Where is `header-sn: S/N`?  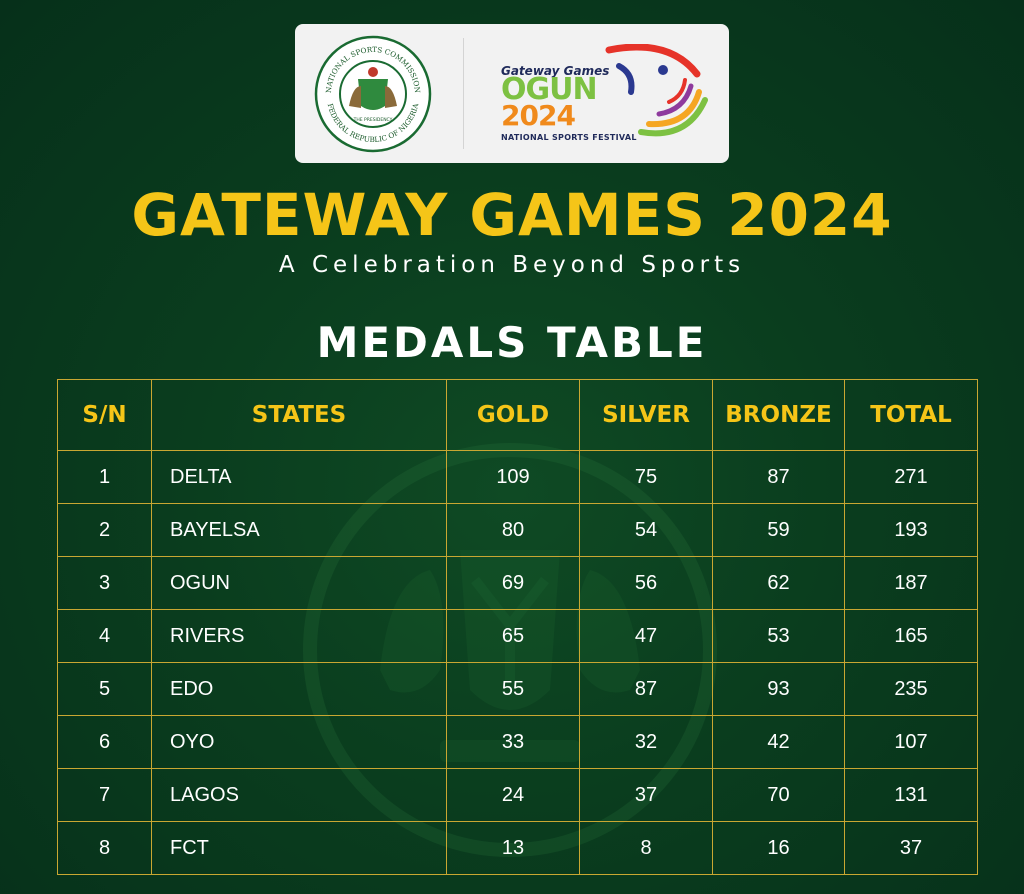
header-sn: S/N is located at coordinates (104, 415).